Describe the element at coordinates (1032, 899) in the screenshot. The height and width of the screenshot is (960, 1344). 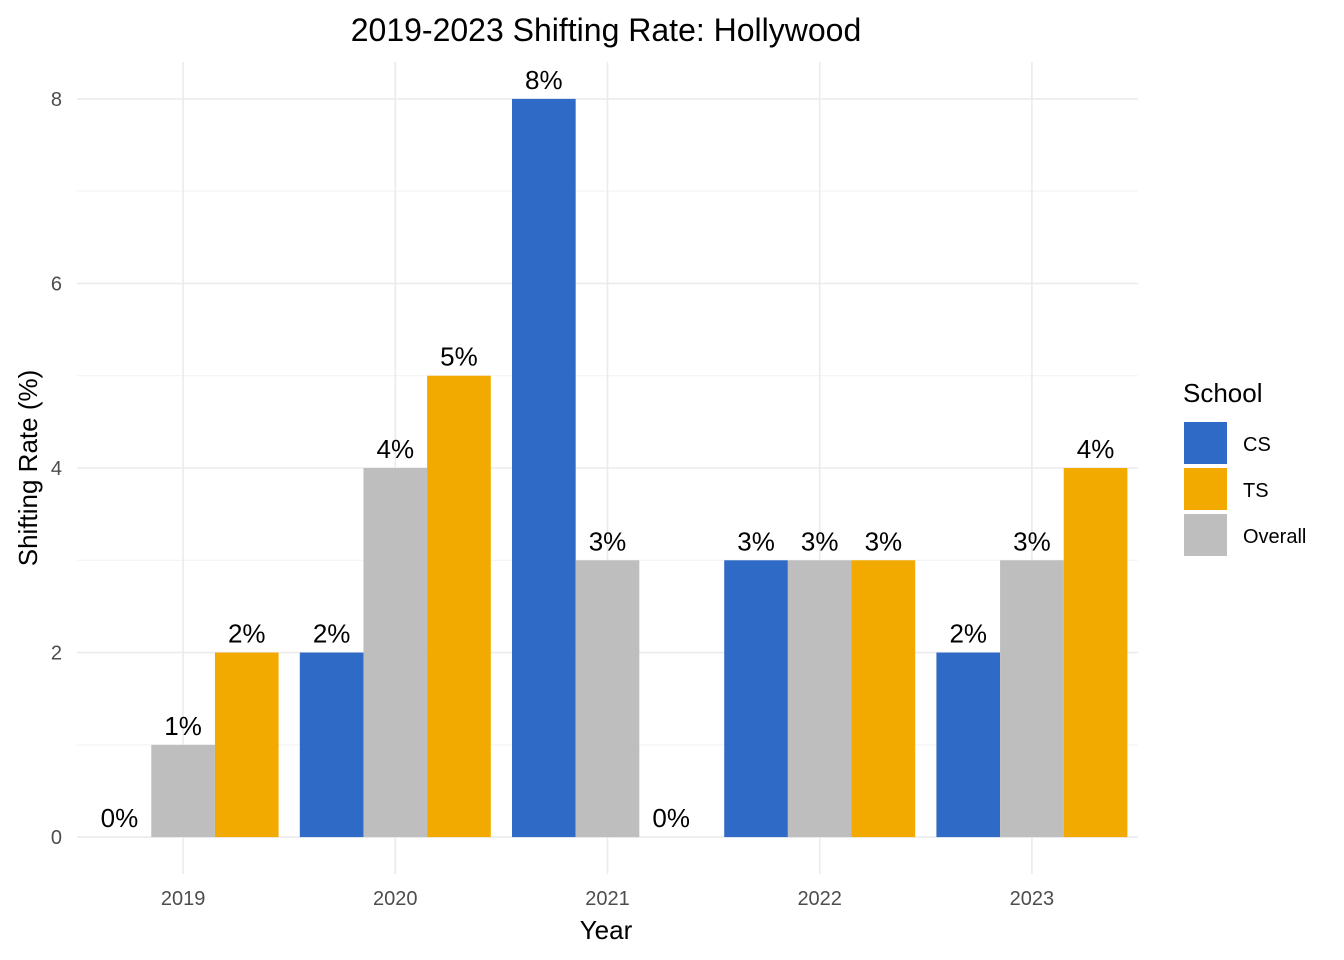
I see `x-tick-label: 2023` at that location.